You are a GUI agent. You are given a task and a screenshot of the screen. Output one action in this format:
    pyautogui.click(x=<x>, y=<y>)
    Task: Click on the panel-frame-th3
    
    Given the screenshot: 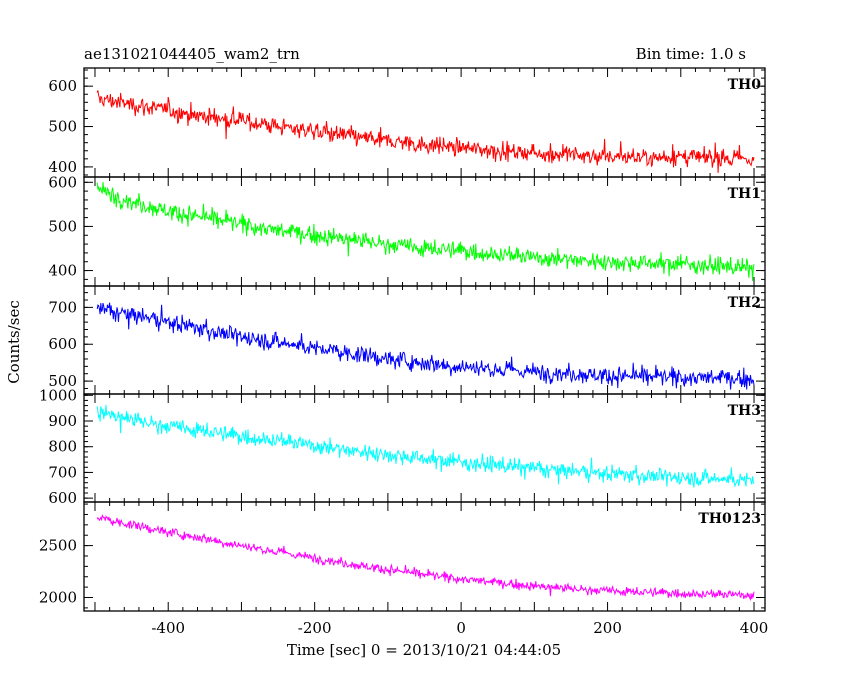 What is the action you would take?
    pyautogui.click(x=424, y=448)
    